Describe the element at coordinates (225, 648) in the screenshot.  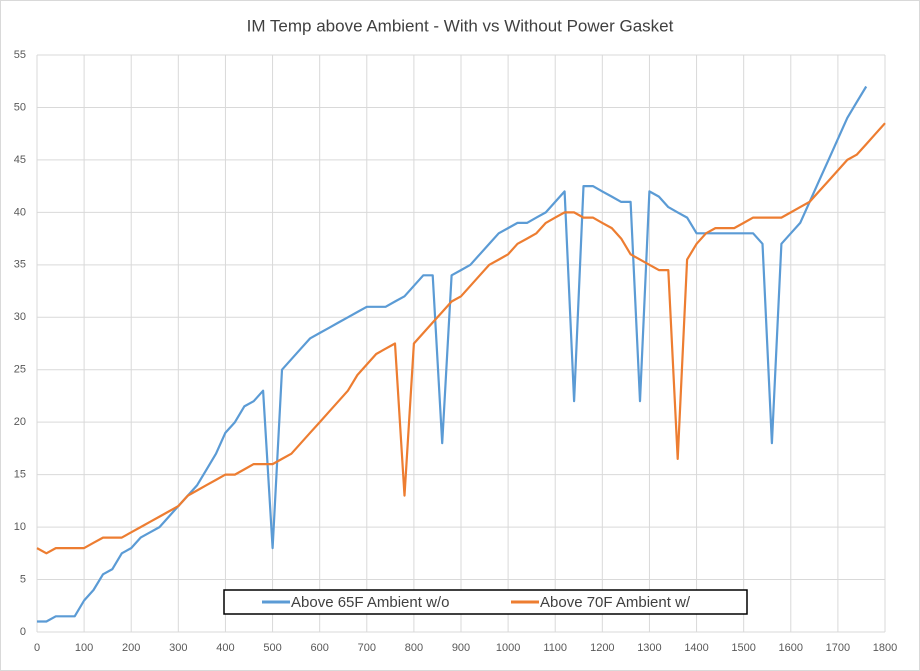
I see `x-tick-label: 400` at that location.